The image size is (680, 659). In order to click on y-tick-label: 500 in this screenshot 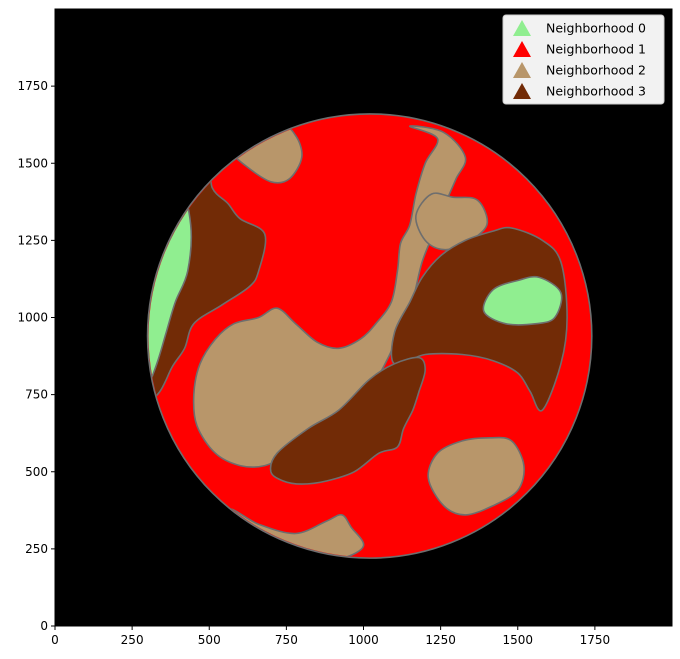, I will do `click(36, 472)`.